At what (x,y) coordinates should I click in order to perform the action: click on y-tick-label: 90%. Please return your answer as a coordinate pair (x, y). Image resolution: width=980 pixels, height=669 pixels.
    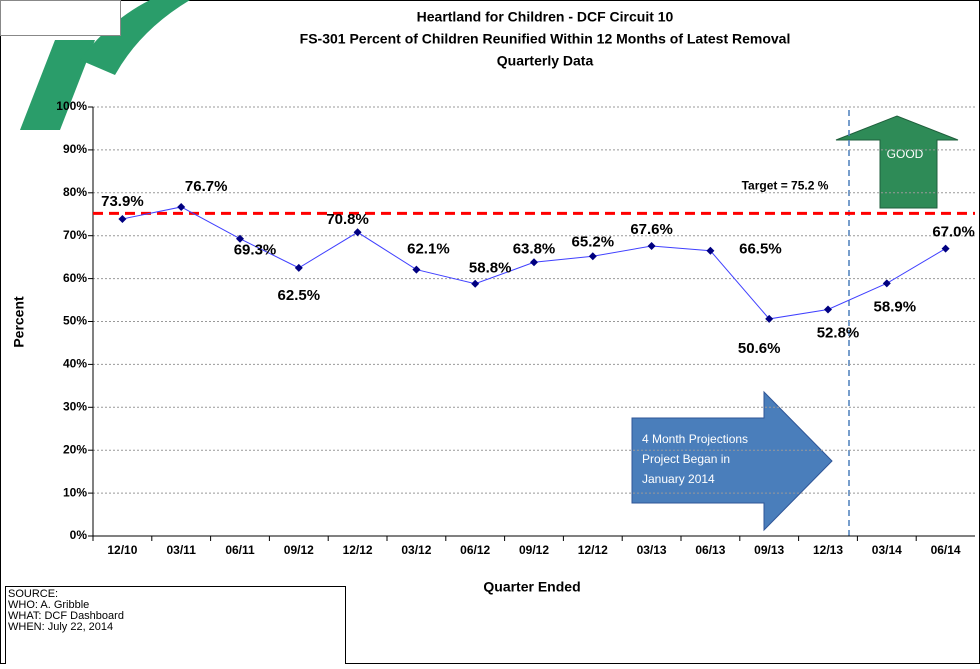
    Looking at the image, I should click on (75, 149).